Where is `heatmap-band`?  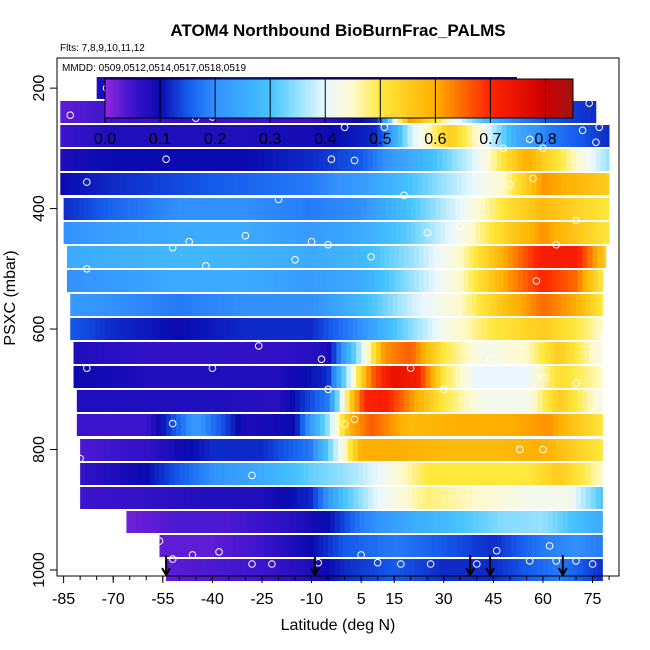 heatmap-band is located at coordinates (341, 450).